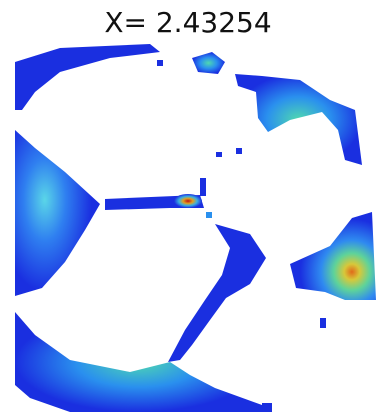  I want to click on plot-title: X= 2.43254, so click(187, 22).